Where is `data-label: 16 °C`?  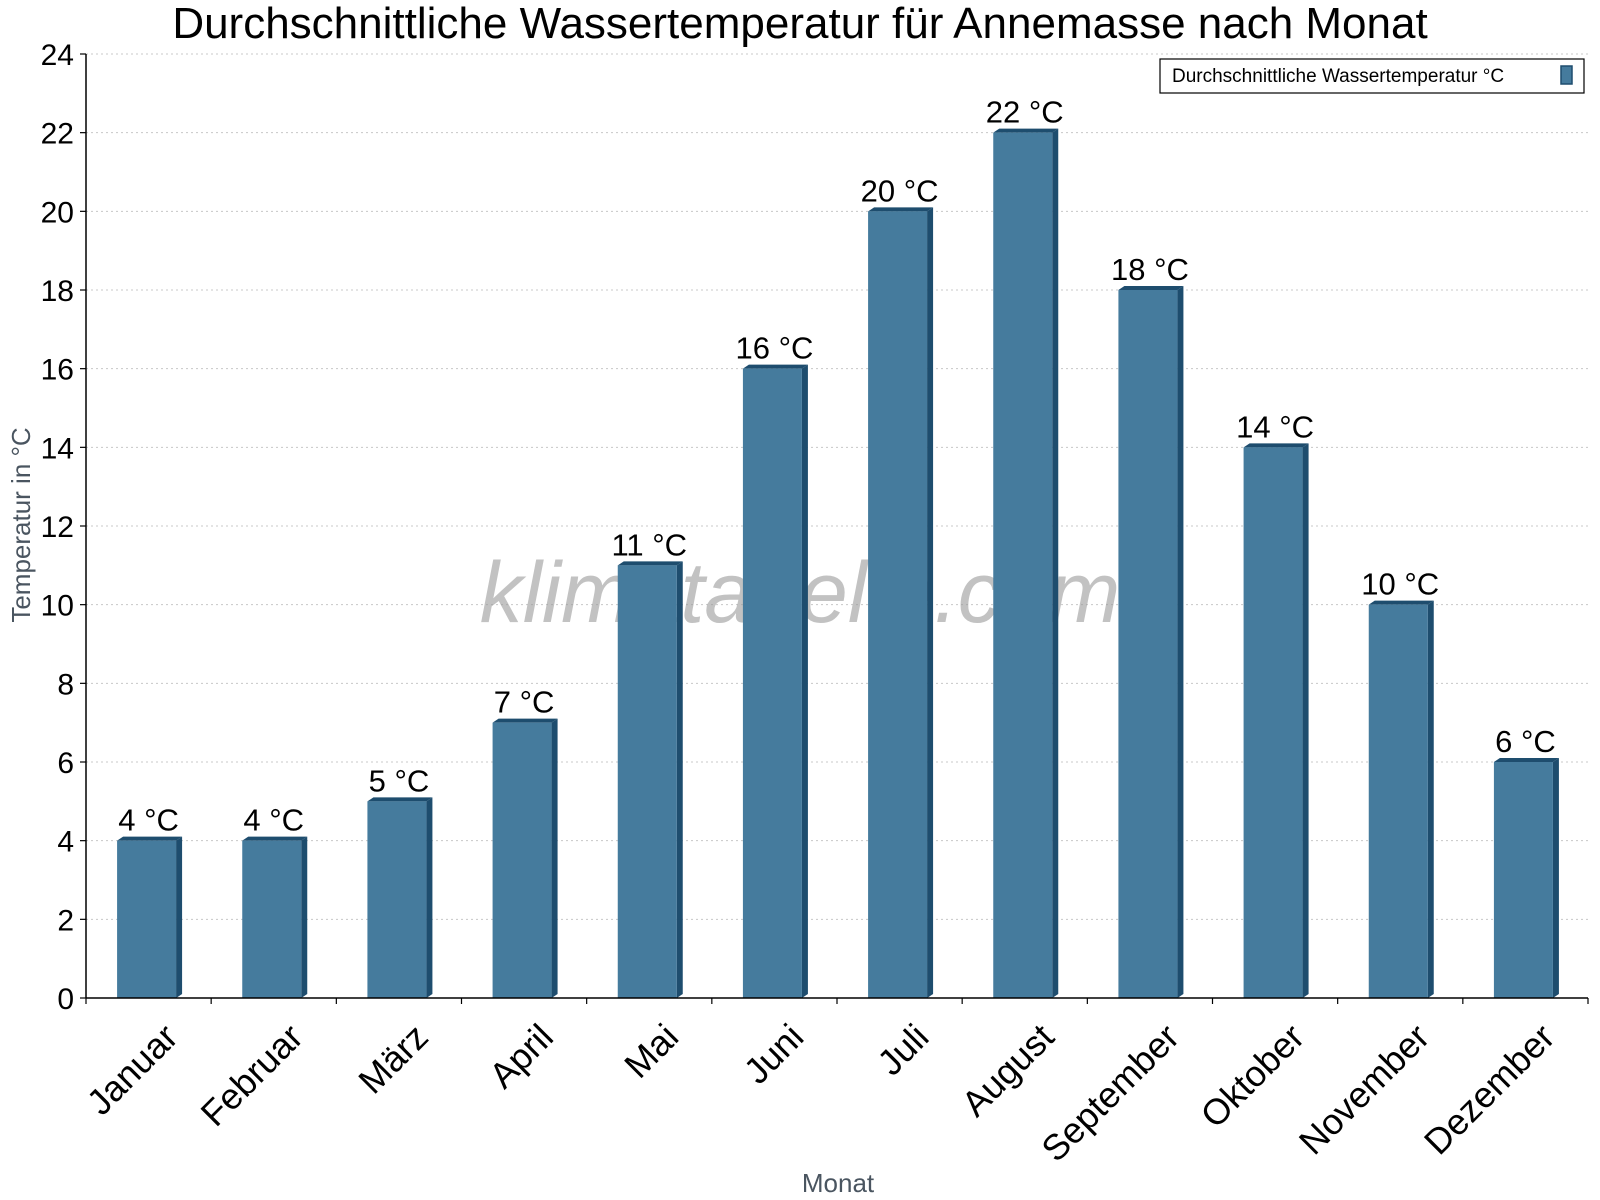
data-label: 16 °C is located at coordinates (774, 348).